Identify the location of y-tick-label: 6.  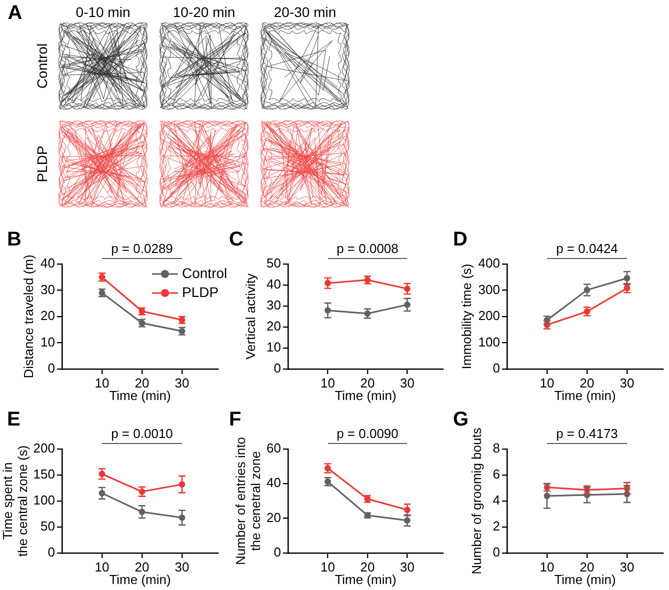
(496, 474).